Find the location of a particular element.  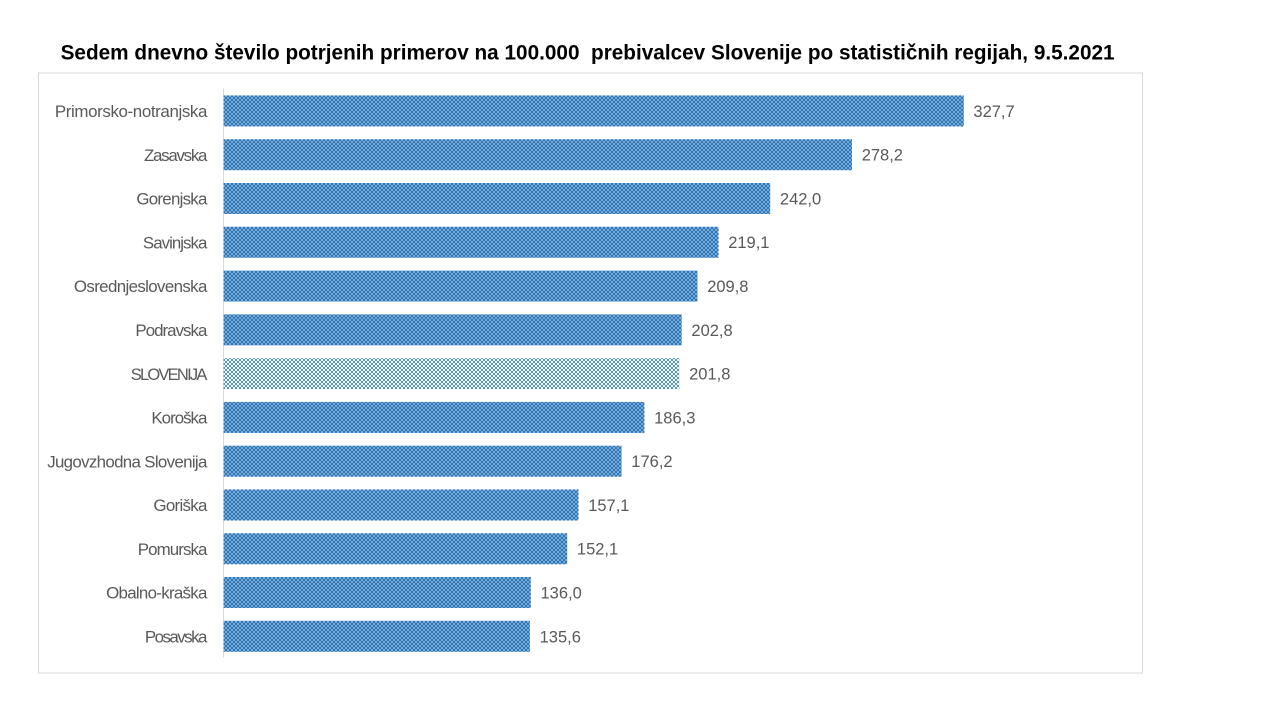

svg-text: 152,1 is located at coordinates (597, 550).